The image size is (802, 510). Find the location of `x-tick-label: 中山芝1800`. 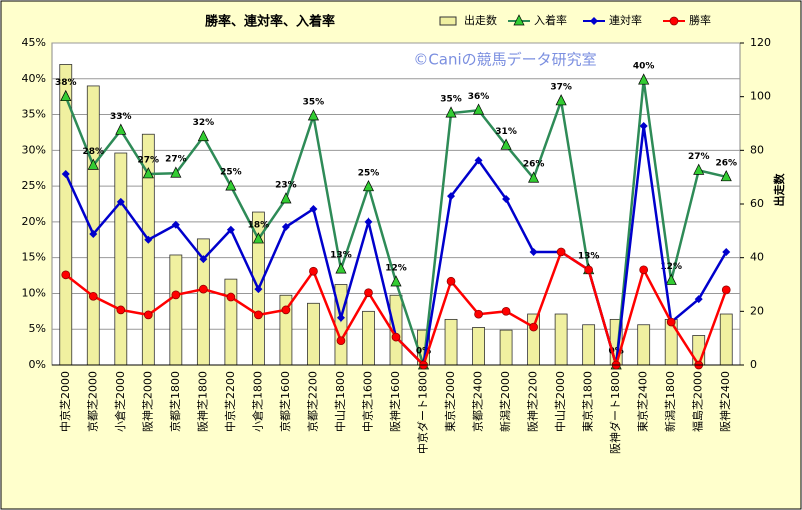

x-tick-label: 中山芝1800 is located at coordinates (340, 401).